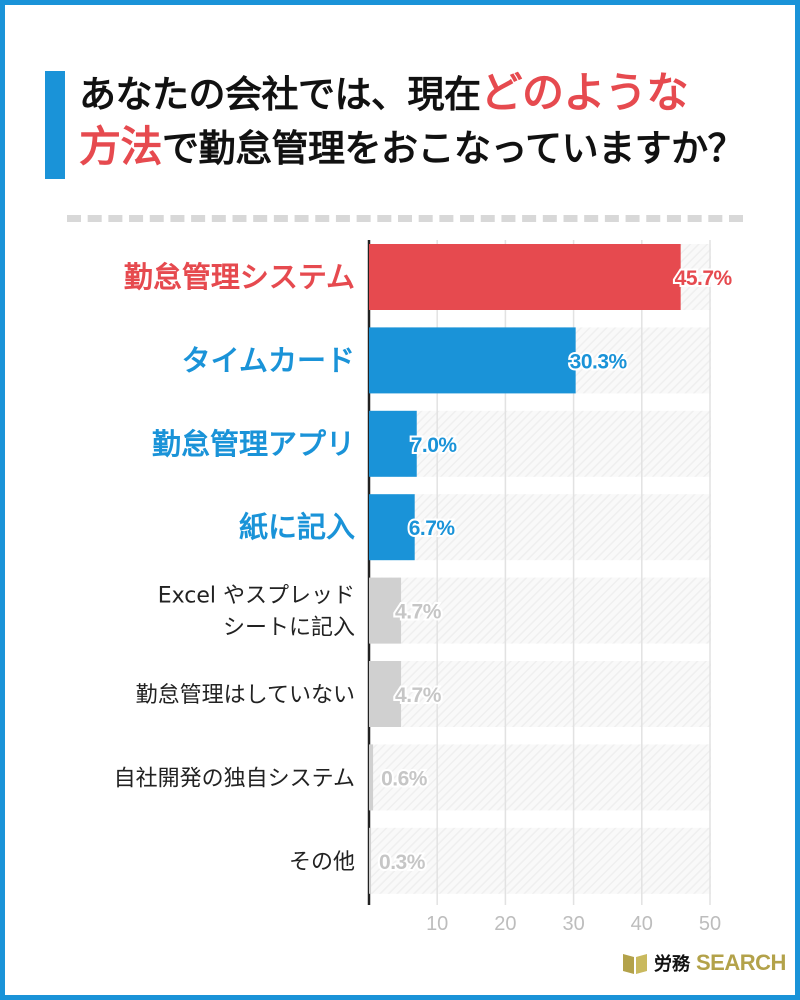  I want to click on category-label: 勤怠管理システム, so click(239, 277).